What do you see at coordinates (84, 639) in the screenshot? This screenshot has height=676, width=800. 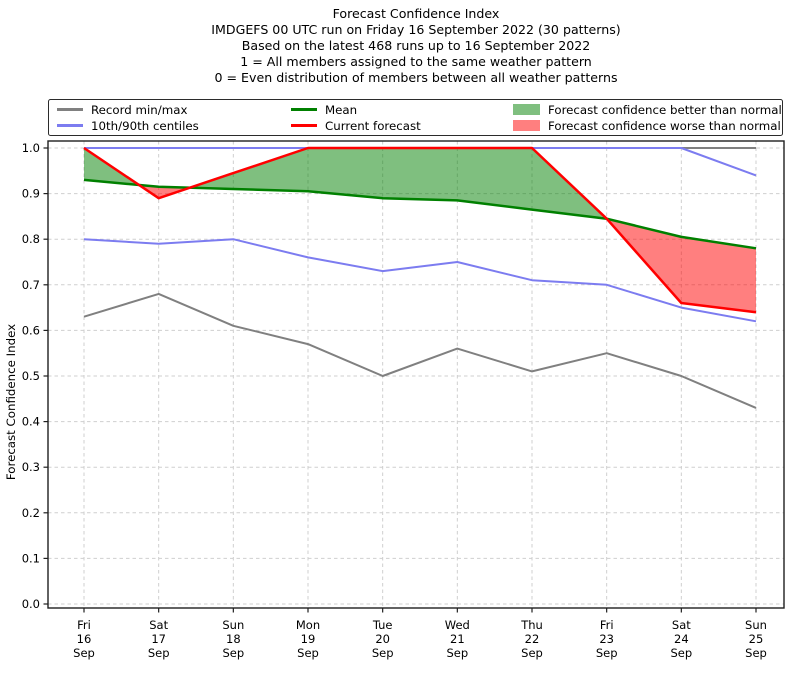 I see `x-tick-label: 16` at bounding box center [84, 639].